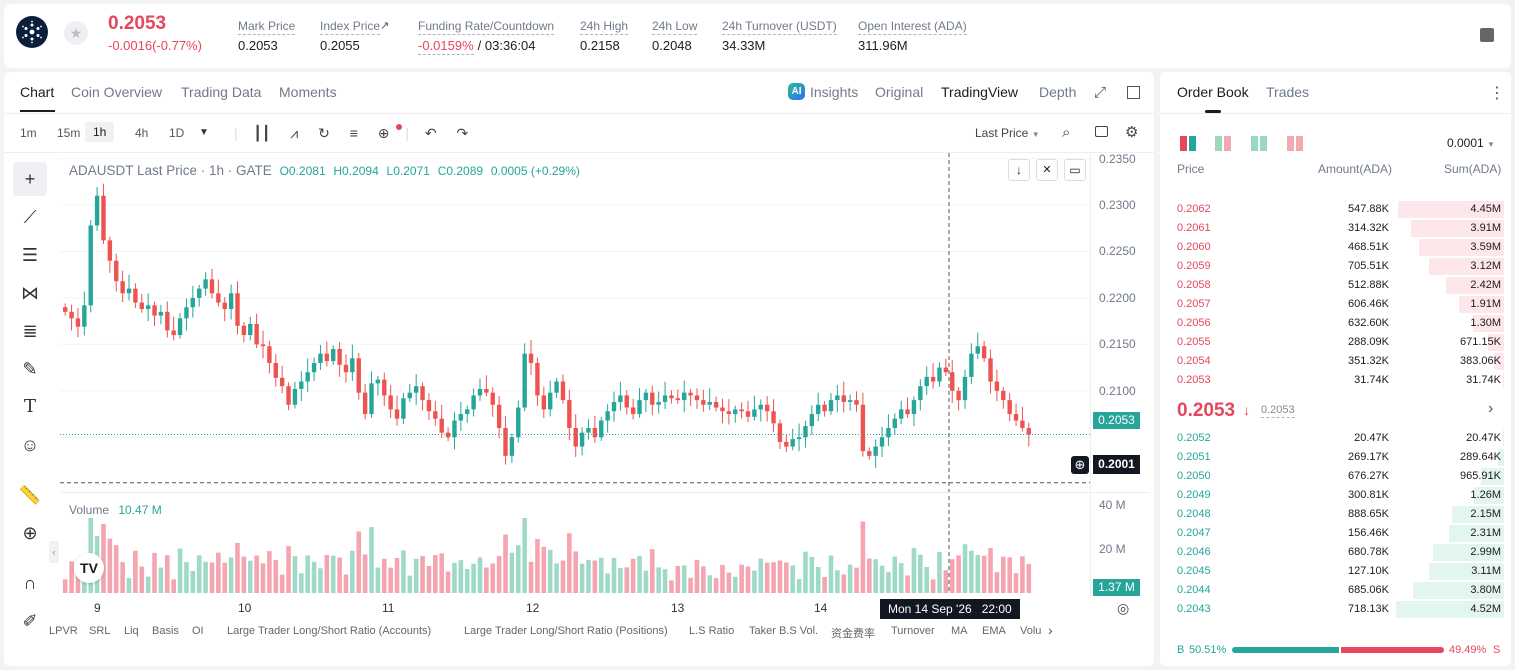 Image resolution: width=1515 pixels, height=670 pixels. Describe the element at coordinates (117, 92) in the screenshot. I see `chart-tab: Coin Overview` at that location.